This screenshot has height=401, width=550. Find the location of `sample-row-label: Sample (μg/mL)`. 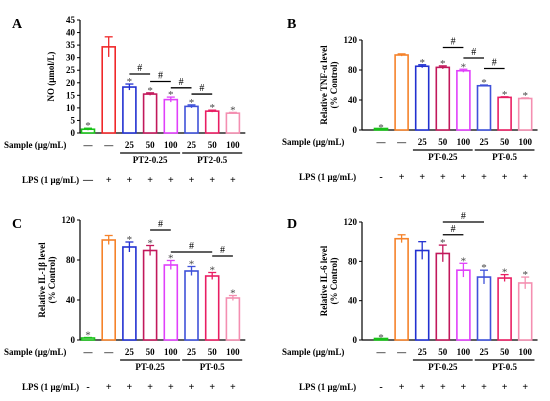

sample-row-label: Sample (μg/mL) is located at coordinates (35, 352).